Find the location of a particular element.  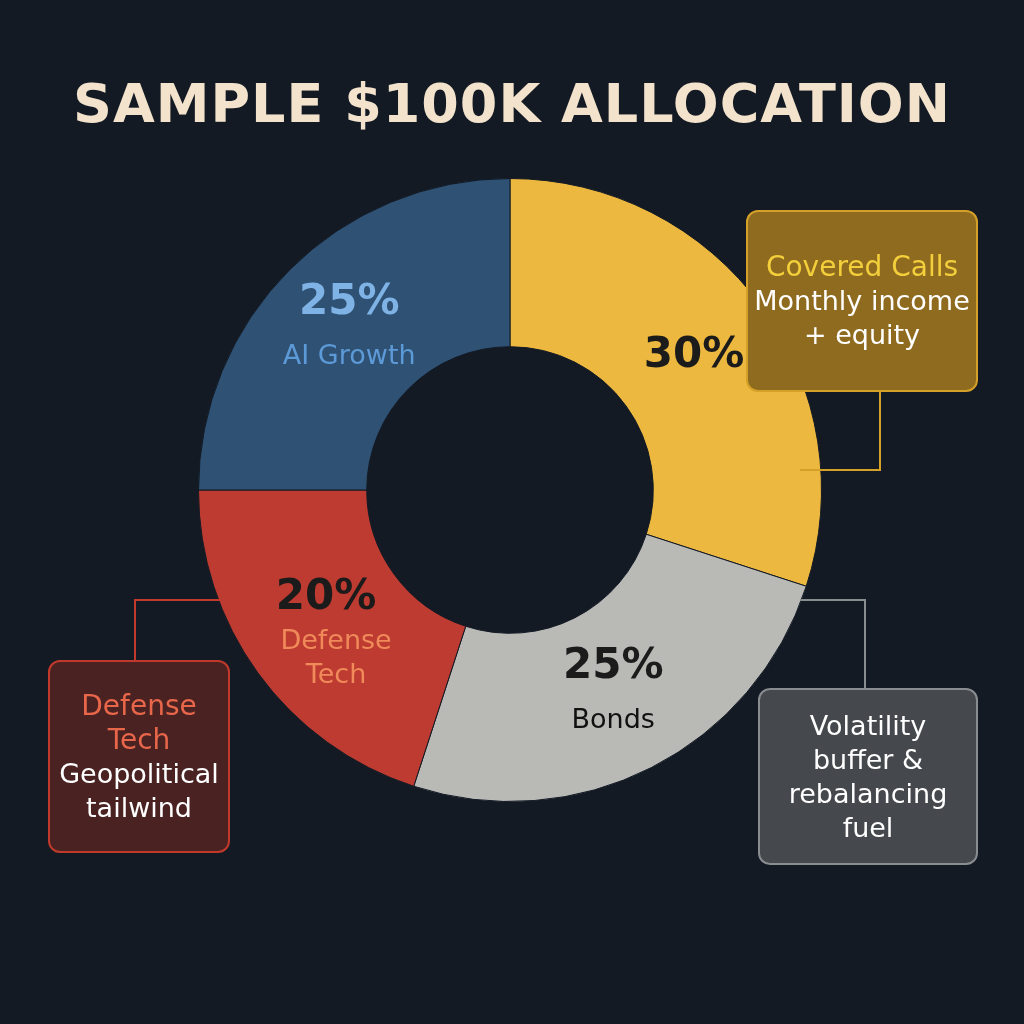

slice-label: AI Growth is located at coordinates (349, 355).